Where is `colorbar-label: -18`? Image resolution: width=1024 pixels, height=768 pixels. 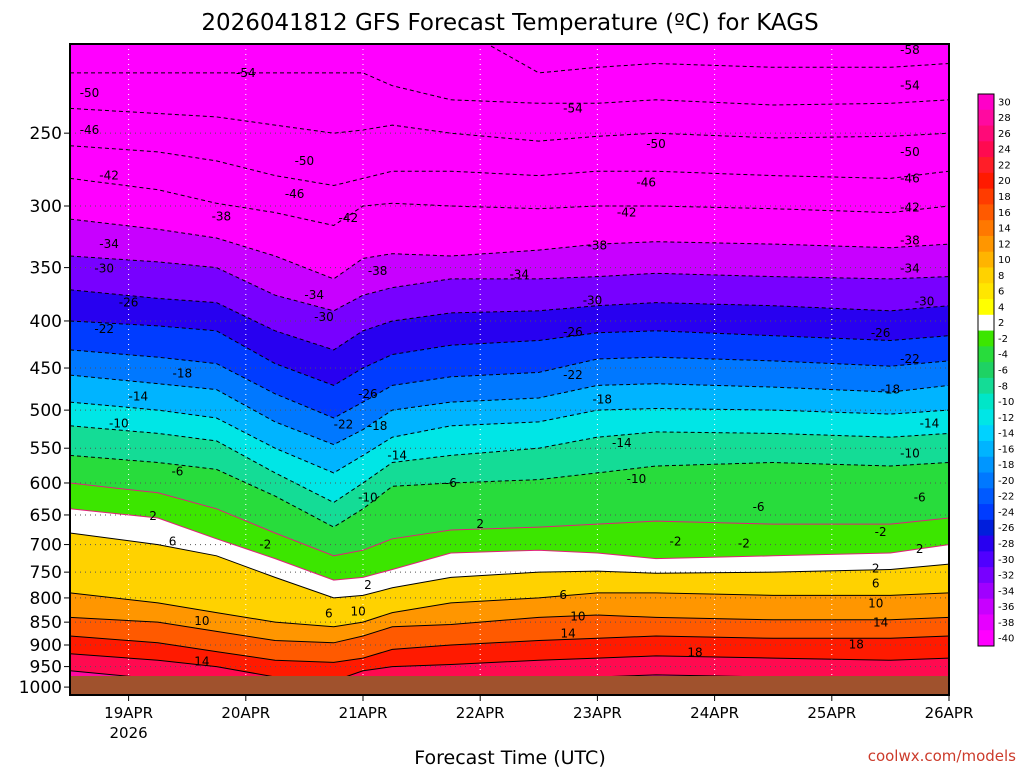 colorbar-label: -18 is located at coordinates (1006, 465).